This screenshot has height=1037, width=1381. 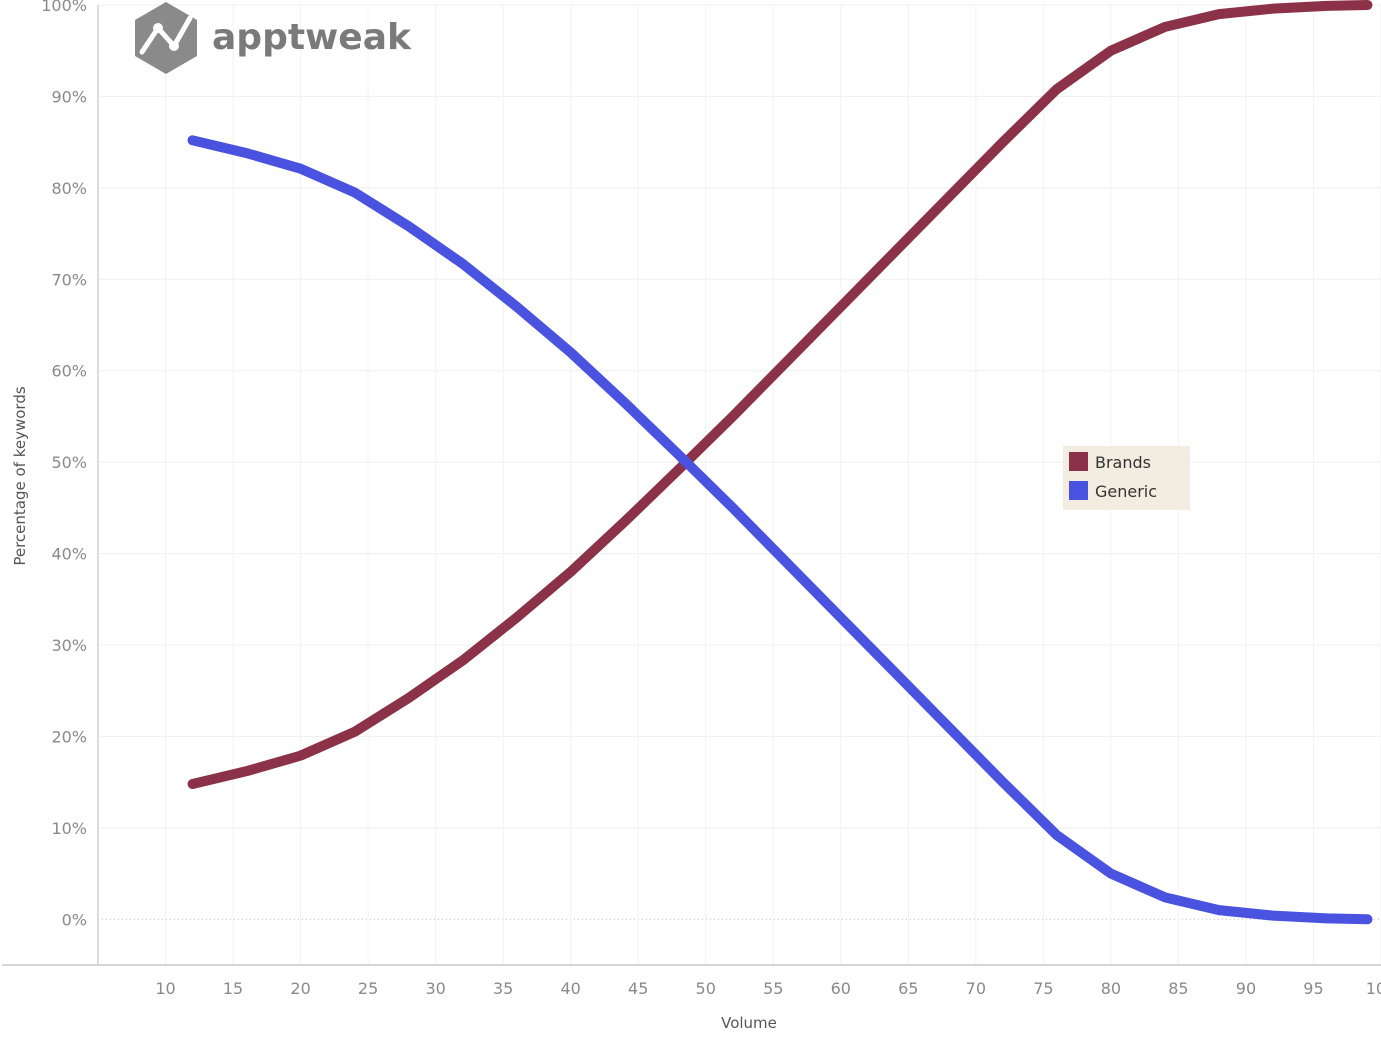 What do you see at coordinates (69, 554) in the screenshot?
I see `y-tick-label: 40%` at bounding box center [69, 554].